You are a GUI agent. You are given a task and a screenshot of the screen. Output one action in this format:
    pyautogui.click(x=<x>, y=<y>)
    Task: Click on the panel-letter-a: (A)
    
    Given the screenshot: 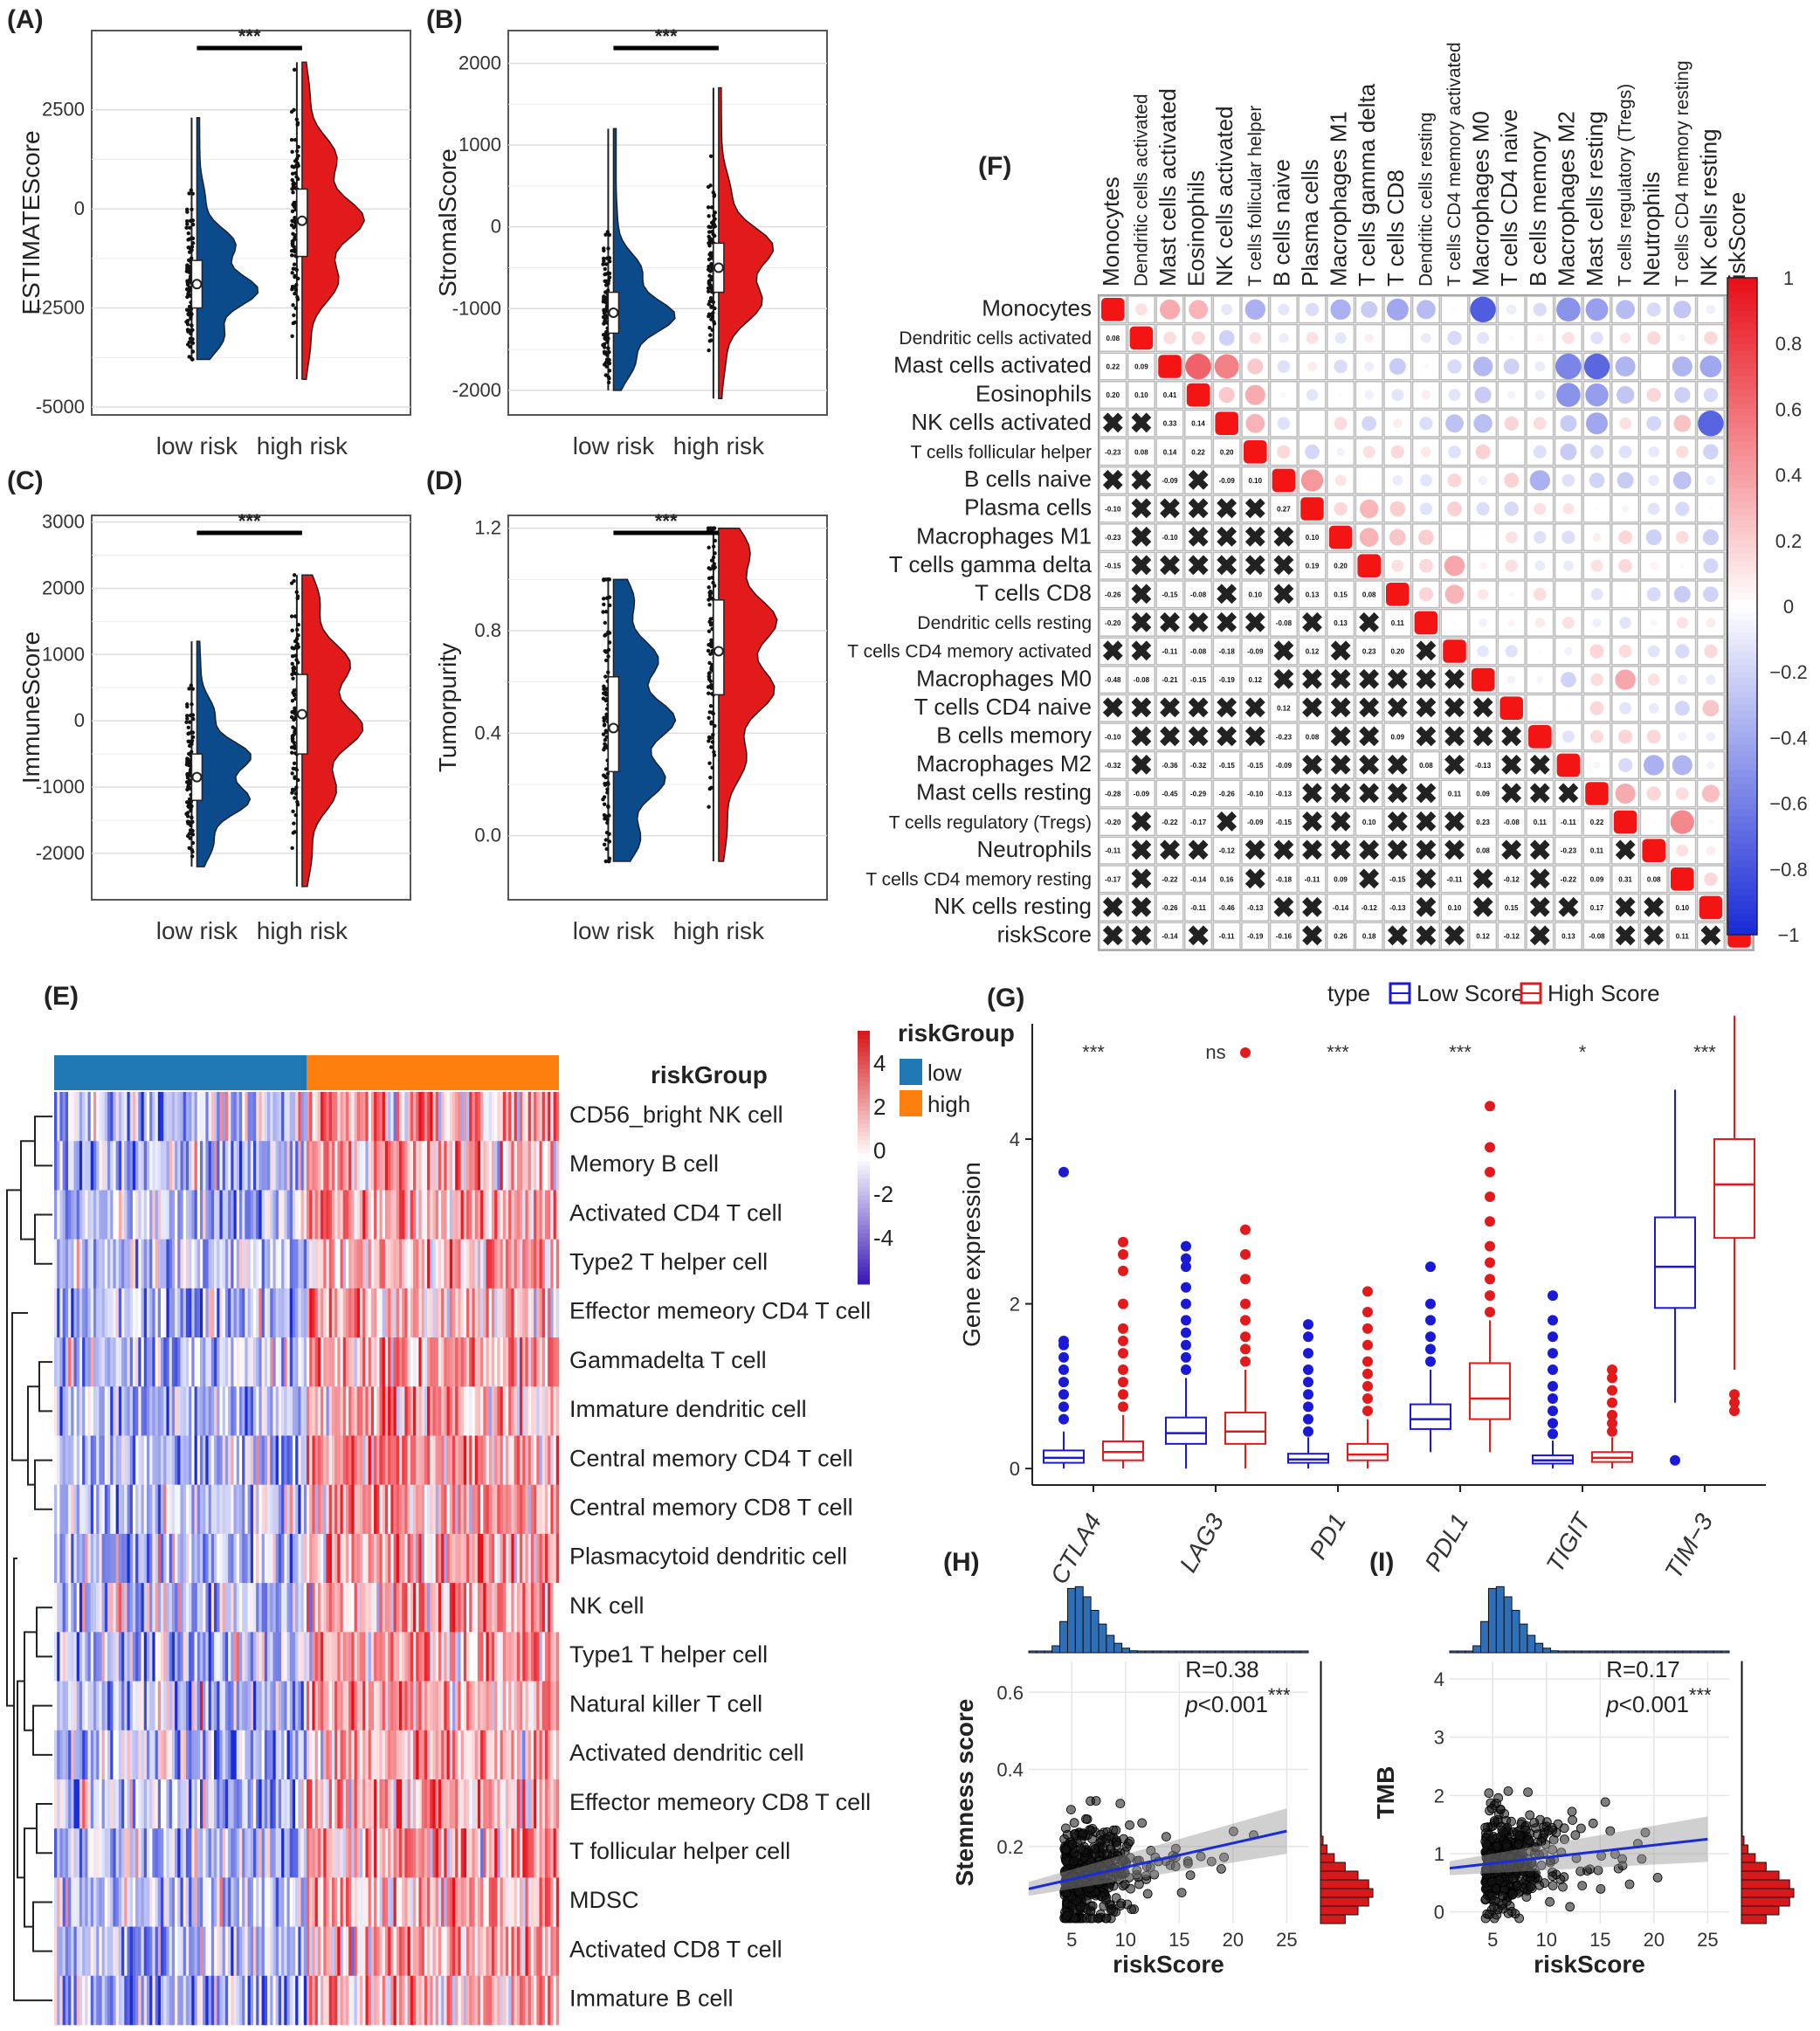 What is the action you would take?
    pyautogui.click(x=25, y=19)
    